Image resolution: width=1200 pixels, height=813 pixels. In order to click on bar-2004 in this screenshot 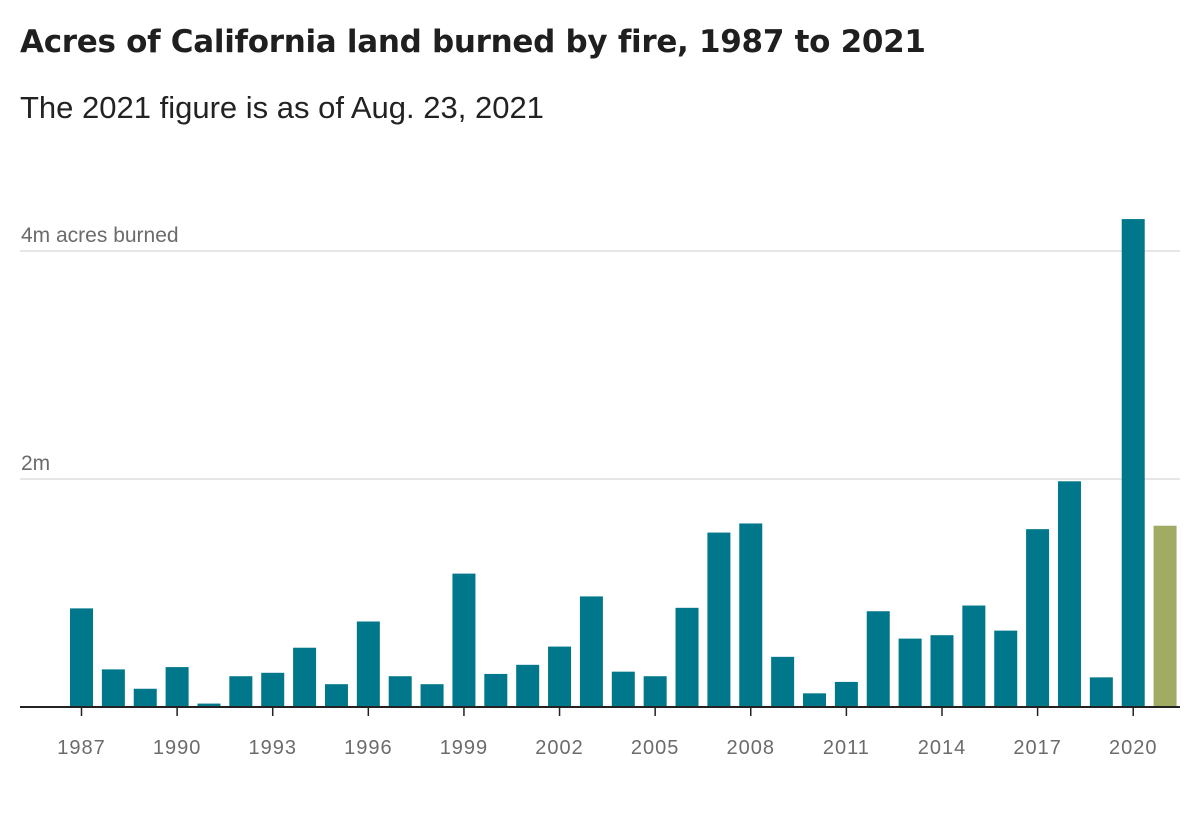, I will do `click(623, 689)`.